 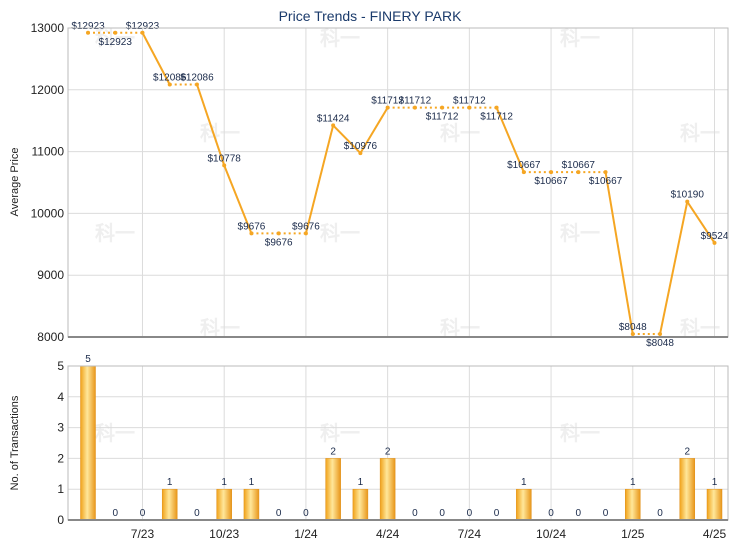 What do you see at coordinates (60, 520) in the screenshot?
I see `transactions-y-tick-label: 0` at bounding box center [60, 520].